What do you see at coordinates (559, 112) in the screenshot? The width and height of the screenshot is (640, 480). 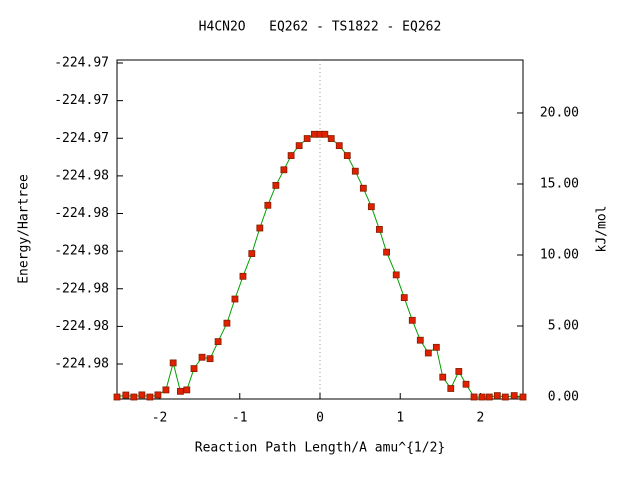 I see `y2-tick-label: 20.00` at bounding box center [559, 112].